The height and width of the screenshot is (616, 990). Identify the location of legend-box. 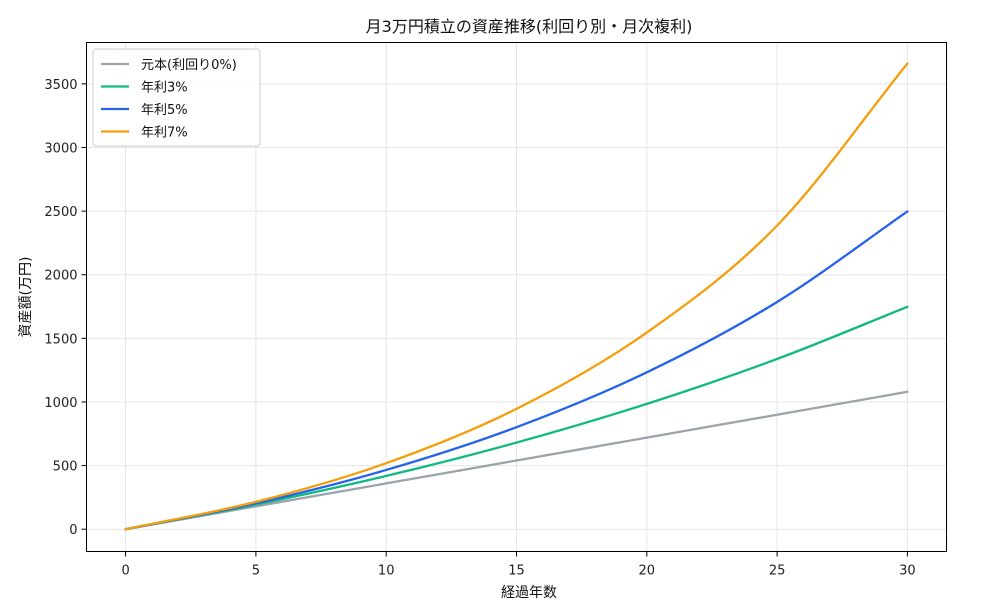
(176, 97).